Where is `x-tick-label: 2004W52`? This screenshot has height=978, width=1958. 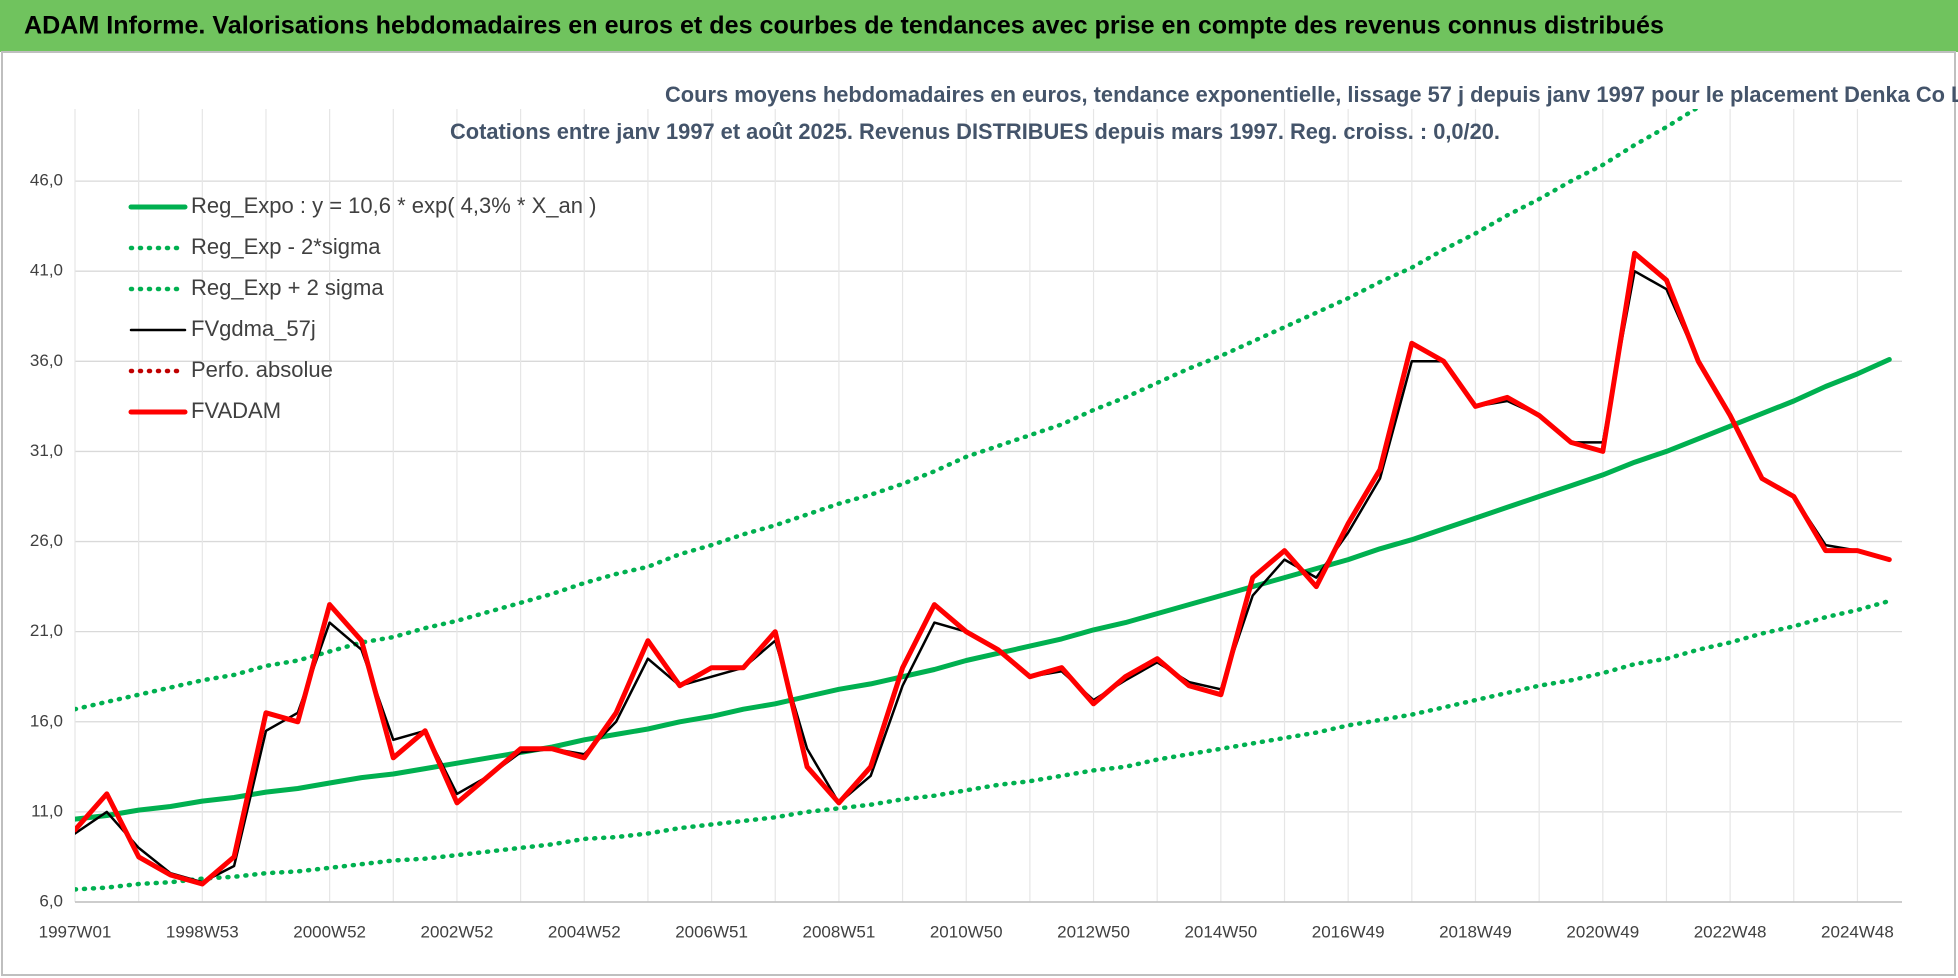 x-tick-label: 2004W52 is located at coordinates (584, 931).